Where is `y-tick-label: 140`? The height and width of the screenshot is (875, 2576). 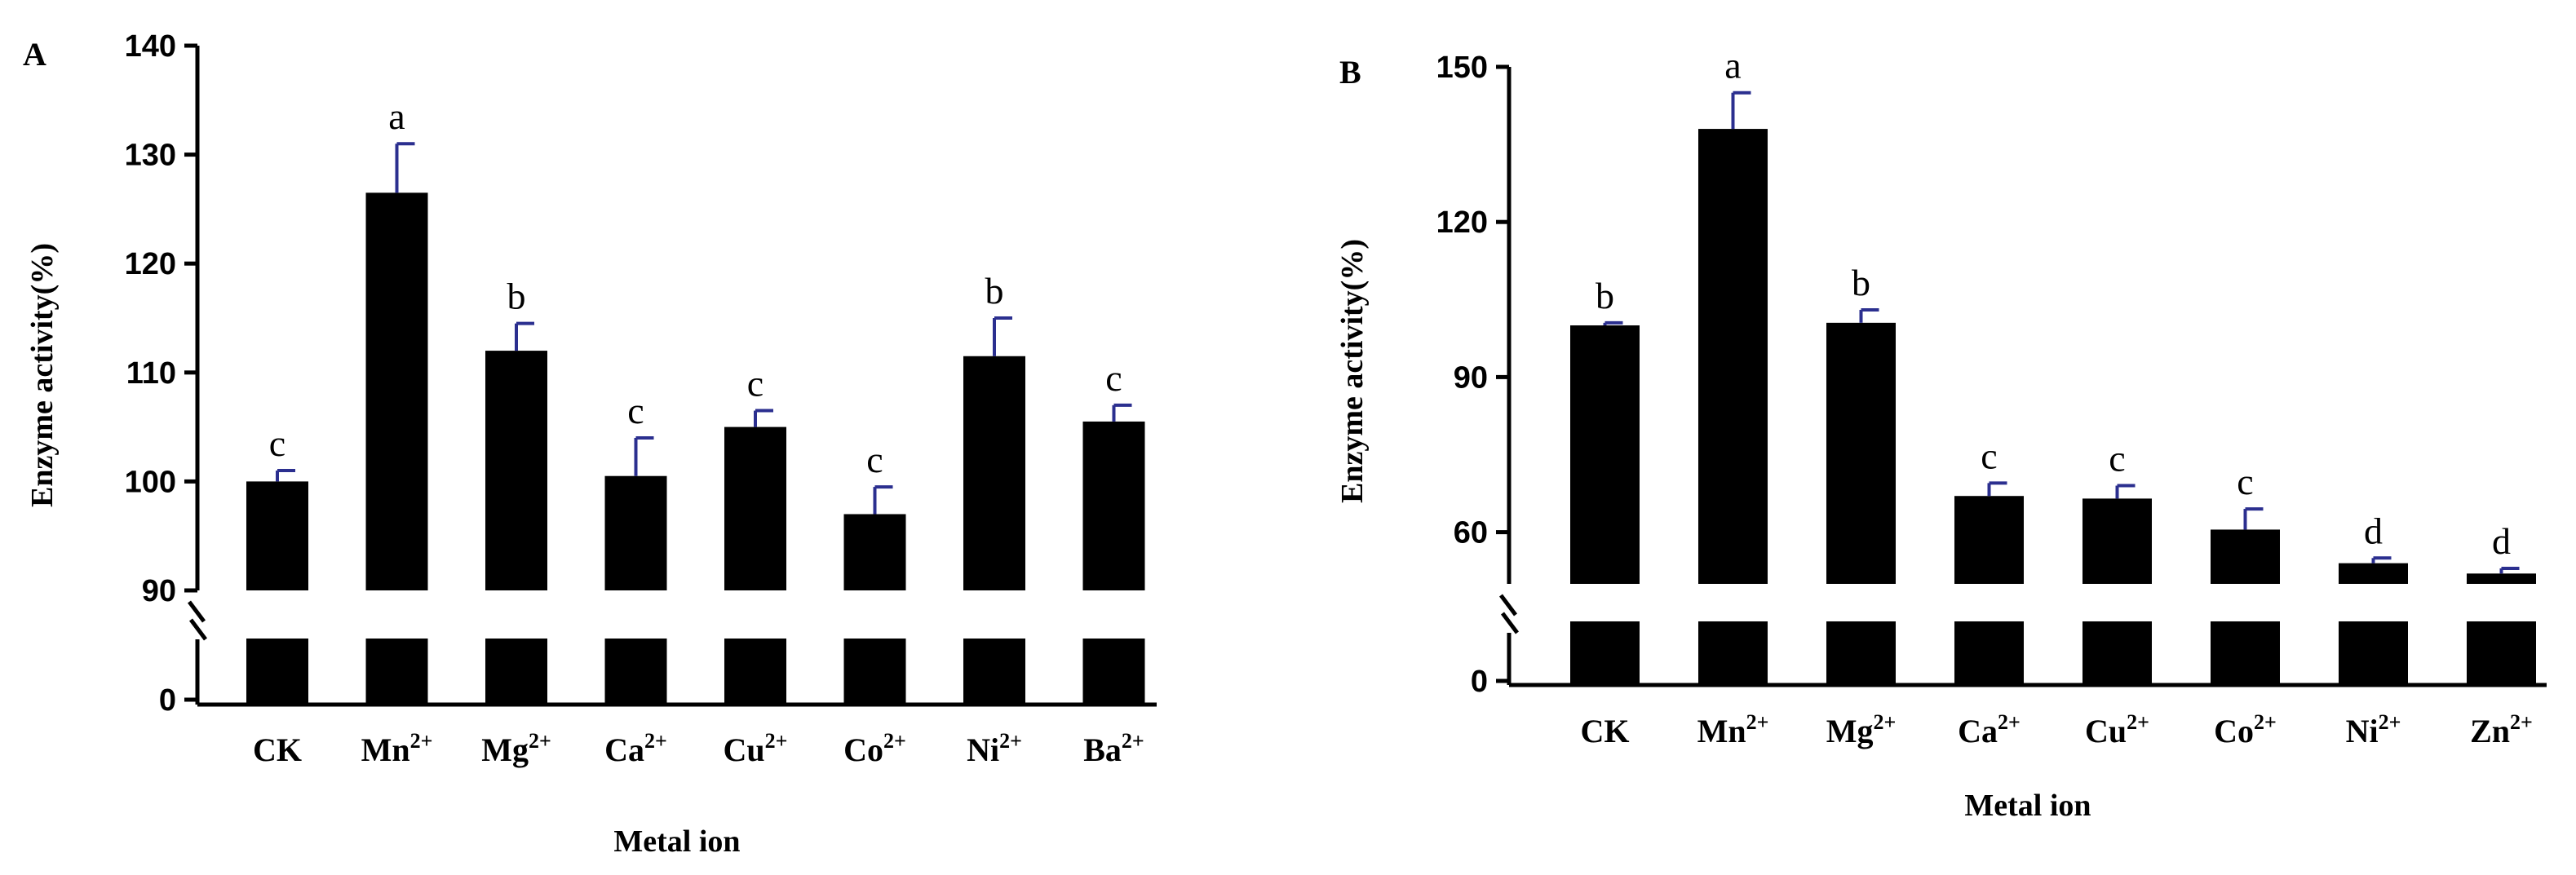 y-tick-label: 140 is located at coordinates (150, 46).